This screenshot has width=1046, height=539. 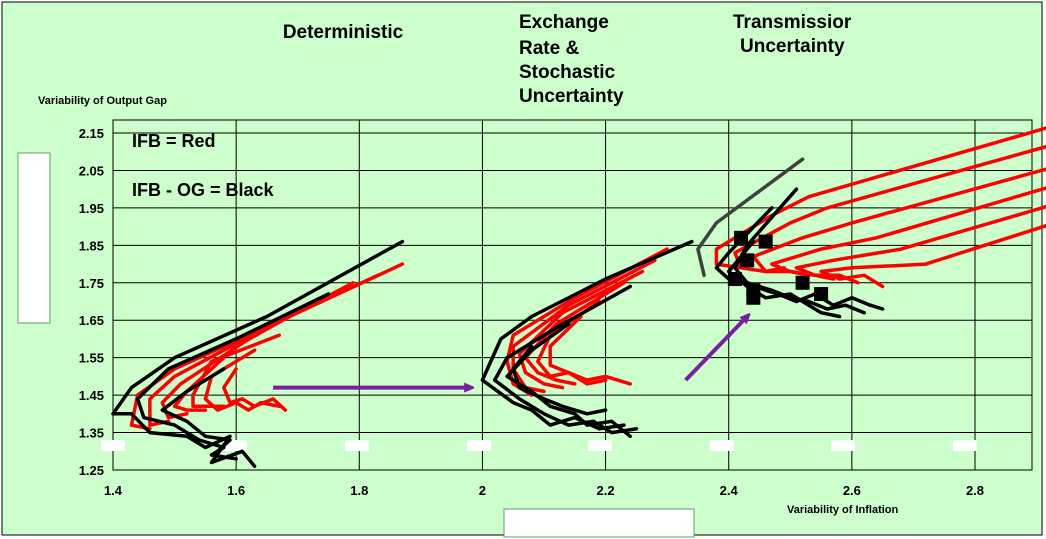 What do you see at coordinates (716, 349) in the screenshot?
I see `shift-arrow` at bounding box center [716, 349].